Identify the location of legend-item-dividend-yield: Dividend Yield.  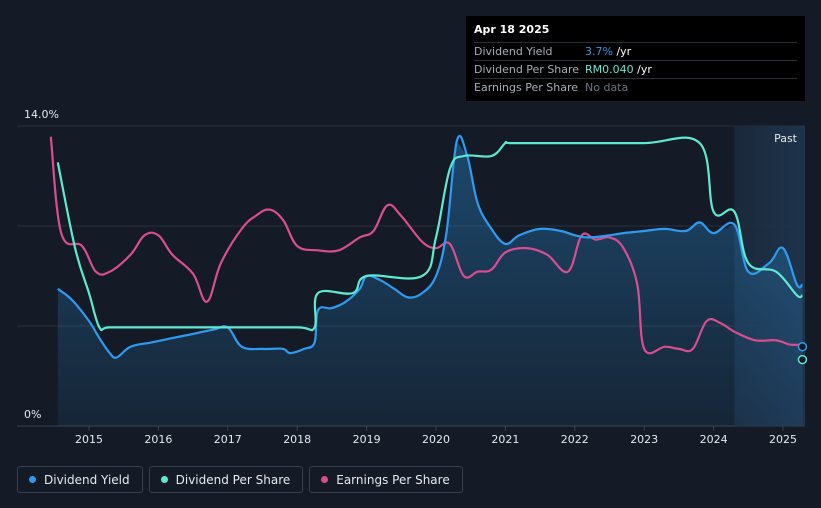
(80, 479).